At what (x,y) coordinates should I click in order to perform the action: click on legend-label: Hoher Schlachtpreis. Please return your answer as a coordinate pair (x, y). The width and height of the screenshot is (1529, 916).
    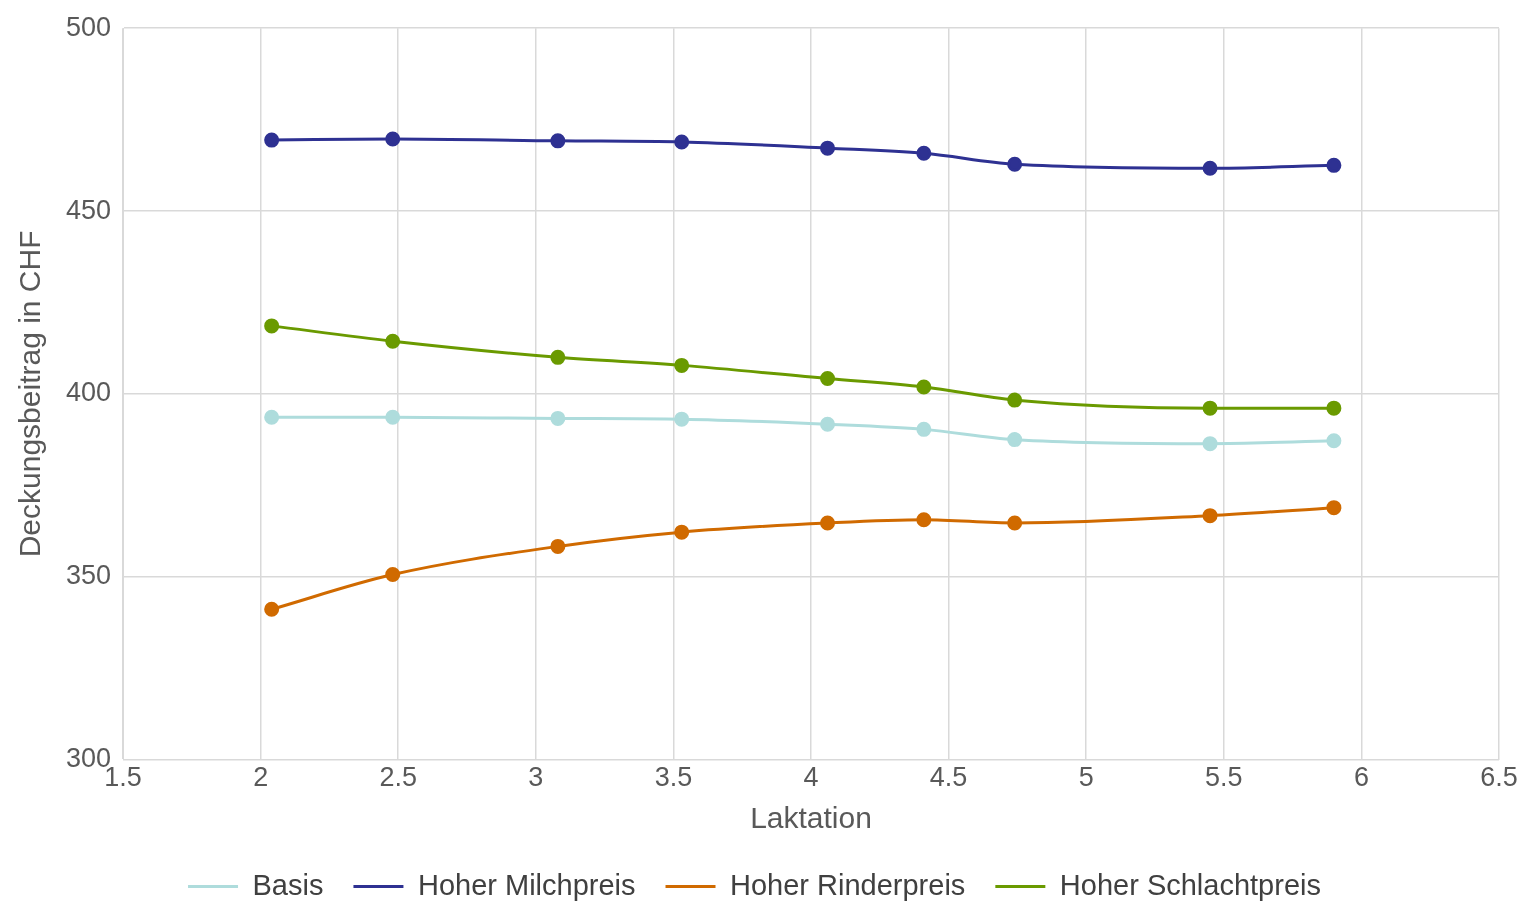
    Looking at the image, I should click on (1190, 884).